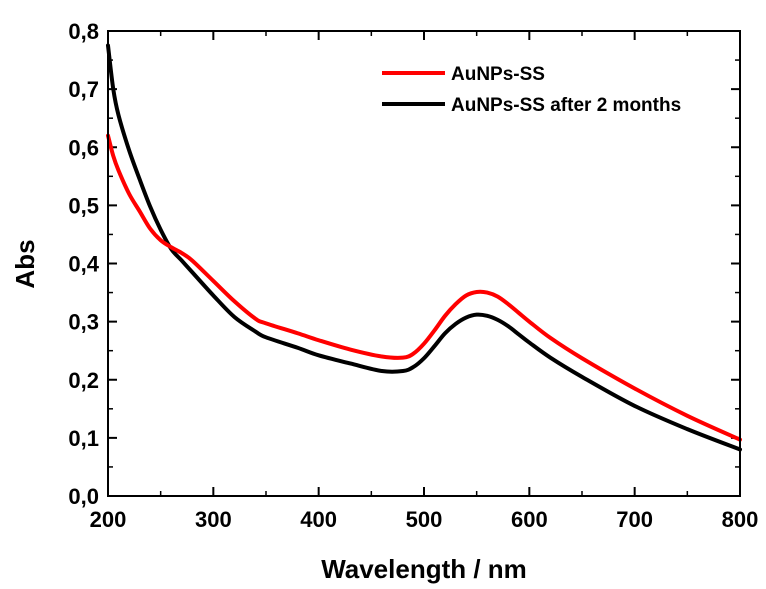  What do you see at coordinates (424, 569) in the screenshot?
I see `x-axis-title: Wavelength / nm` at bounding box center [424, 569].